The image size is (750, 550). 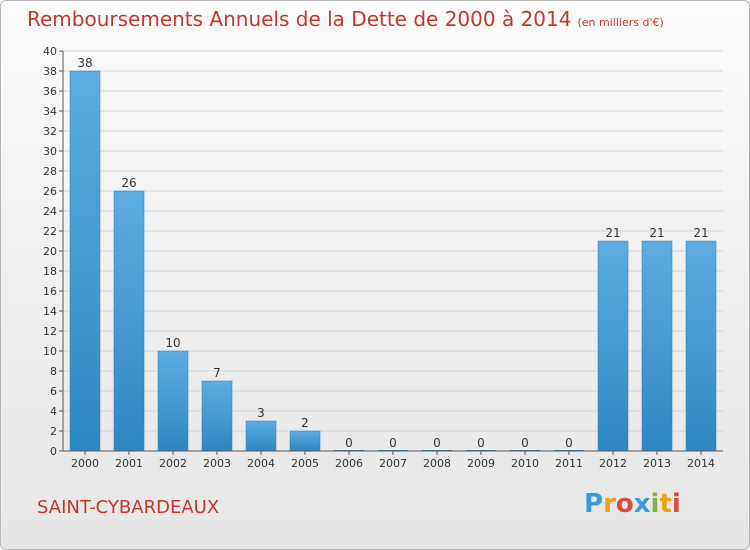 What do you see at coordinates (53, 431) in the screenshot?
I see `y-tick-label: 2` at bounding box center [53, 431].